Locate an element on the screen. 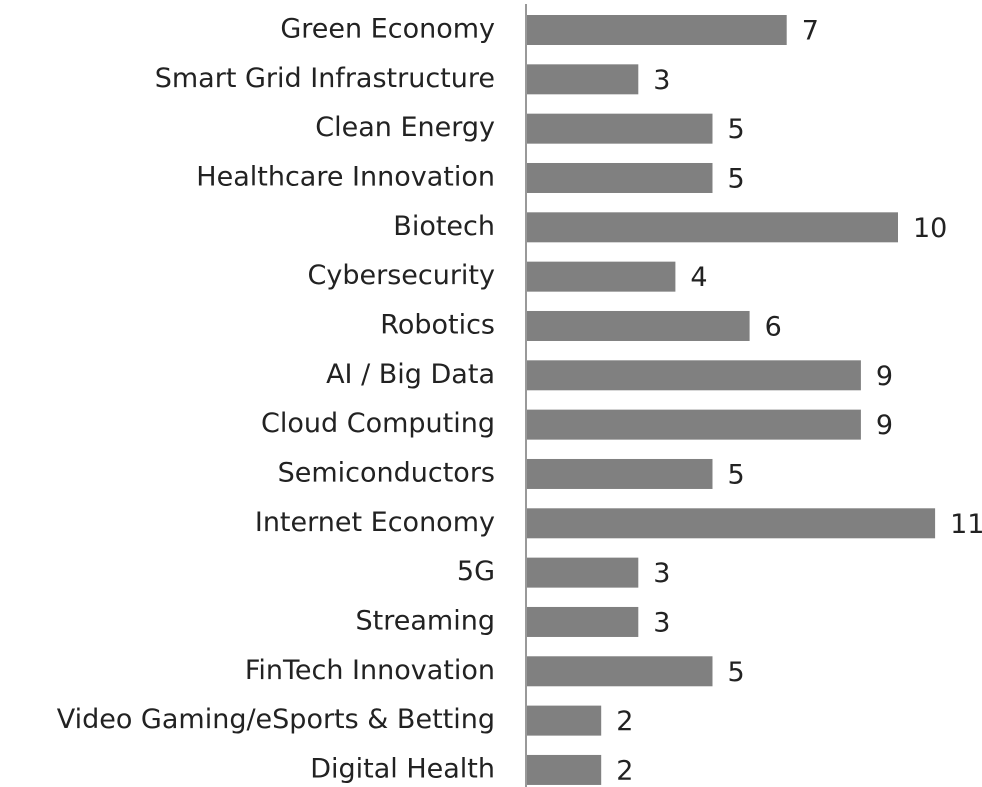 Image resolution: width=982 pixels, height=787 pixels. category-label: Green Economy is located at coordinates (387, 29).